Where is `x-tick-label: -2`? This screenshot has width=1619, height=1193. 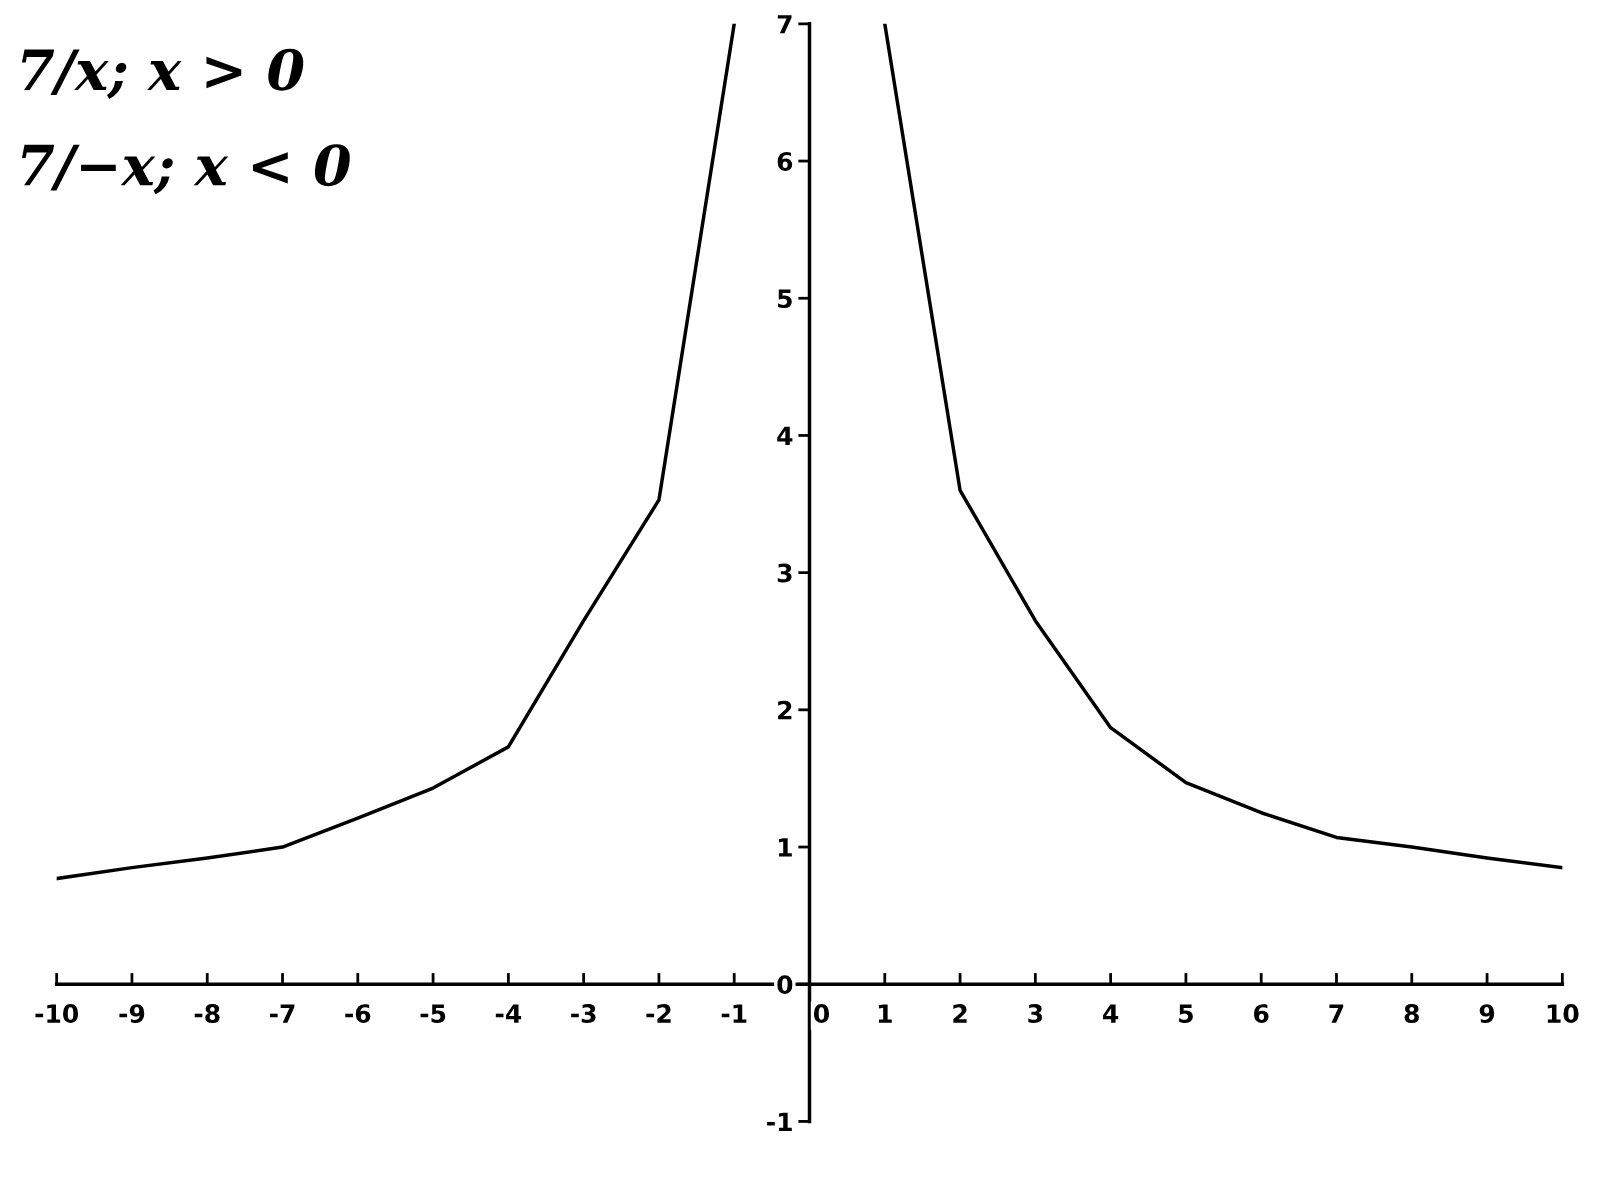
x-tick-label: -2 is located at coordinates (658, 1013).